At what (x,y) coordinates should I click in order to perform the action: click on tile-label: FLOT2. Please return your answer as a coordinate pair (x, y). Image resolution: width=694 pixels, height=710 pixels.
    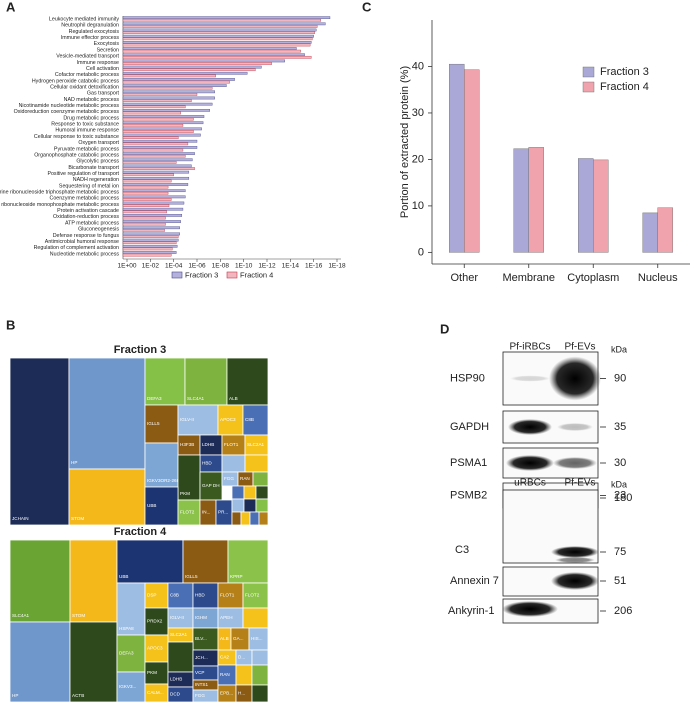
    Looking at the image, I should click on (187, 512).